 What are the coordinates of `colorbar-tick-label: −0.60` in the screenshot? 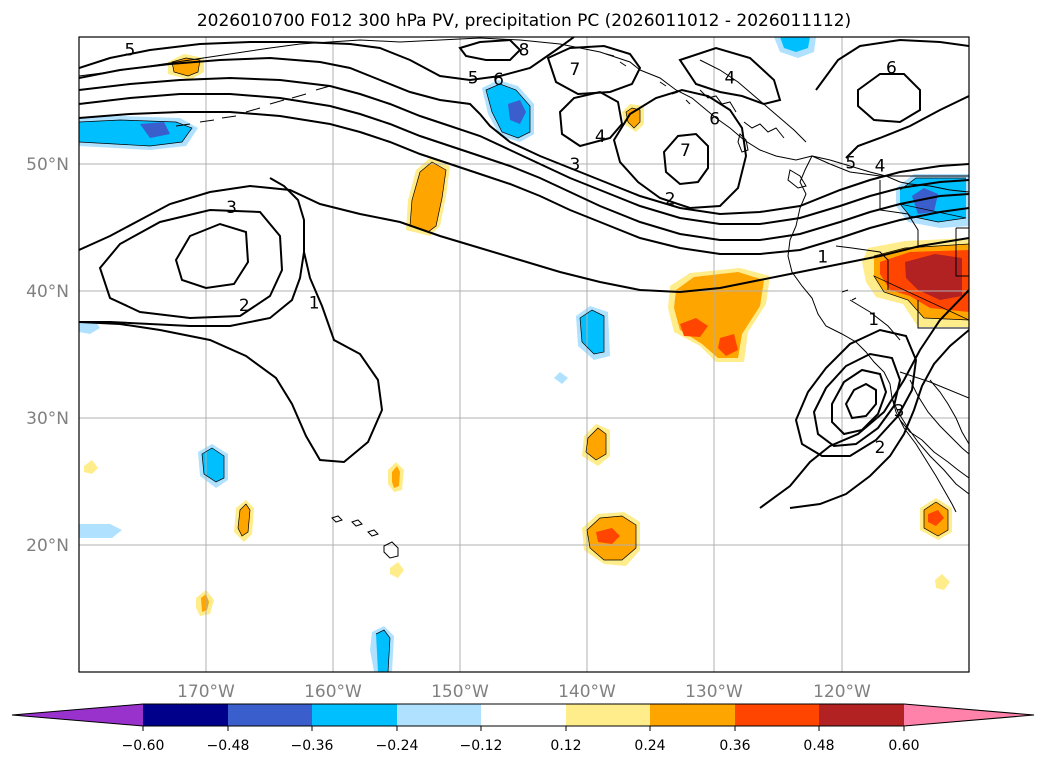 It's located at (143, 746).